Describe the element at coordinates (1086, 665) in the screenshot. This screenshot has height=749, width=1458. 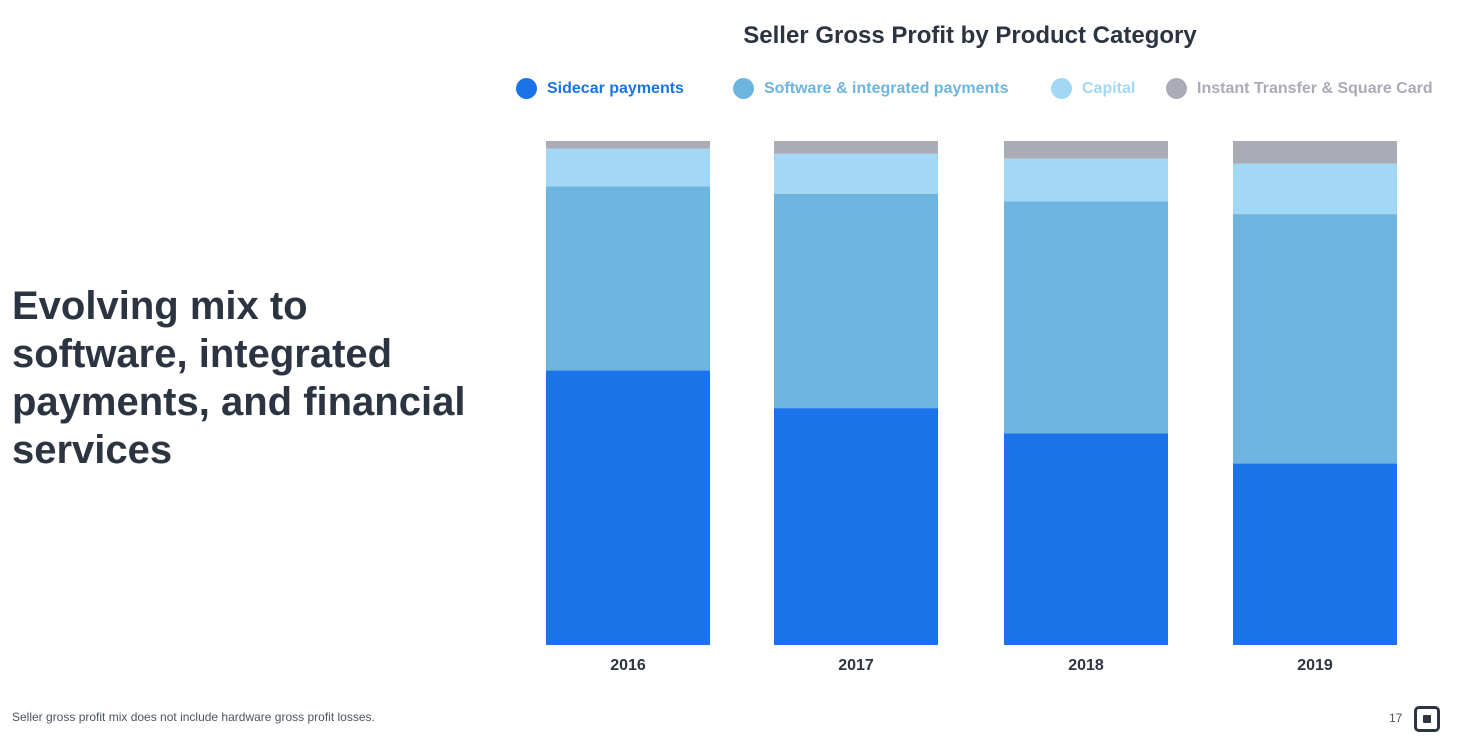
I see `x-tick-label-2018: 2018` at that location.